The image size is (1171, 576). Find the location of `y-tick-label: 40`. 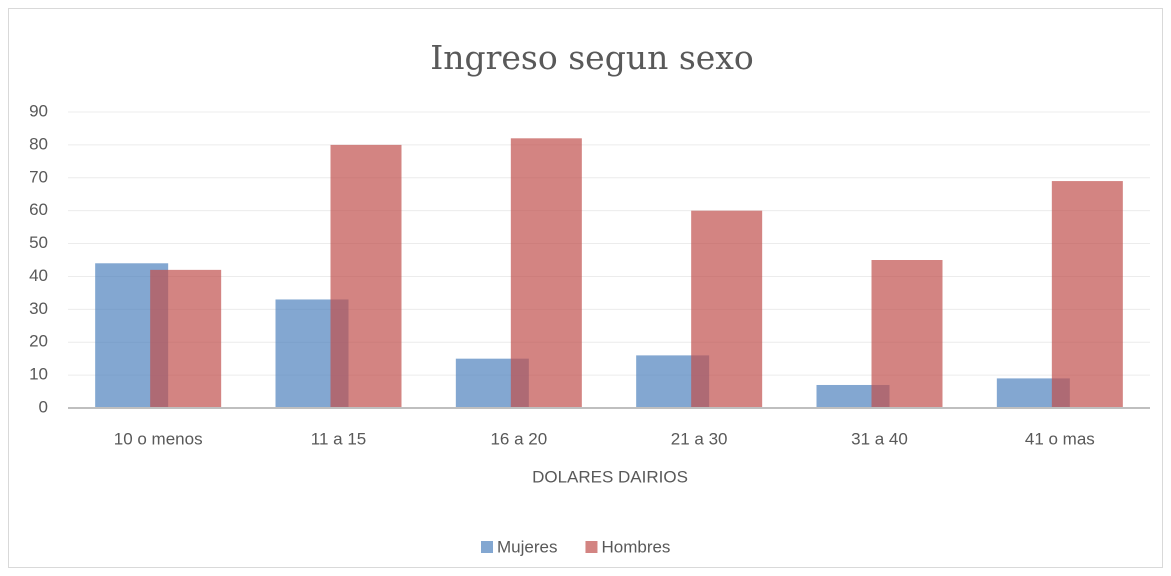

y-tick-label: 40 is located at coordinates (38, 275).